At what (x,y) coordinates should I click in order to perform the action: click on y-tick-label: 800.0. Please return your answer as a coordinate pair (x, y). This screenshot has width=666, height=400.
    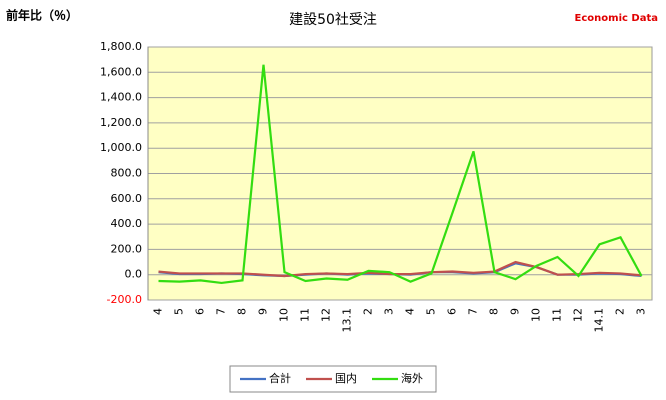
    Looking at the image, I should click on (127, 173).